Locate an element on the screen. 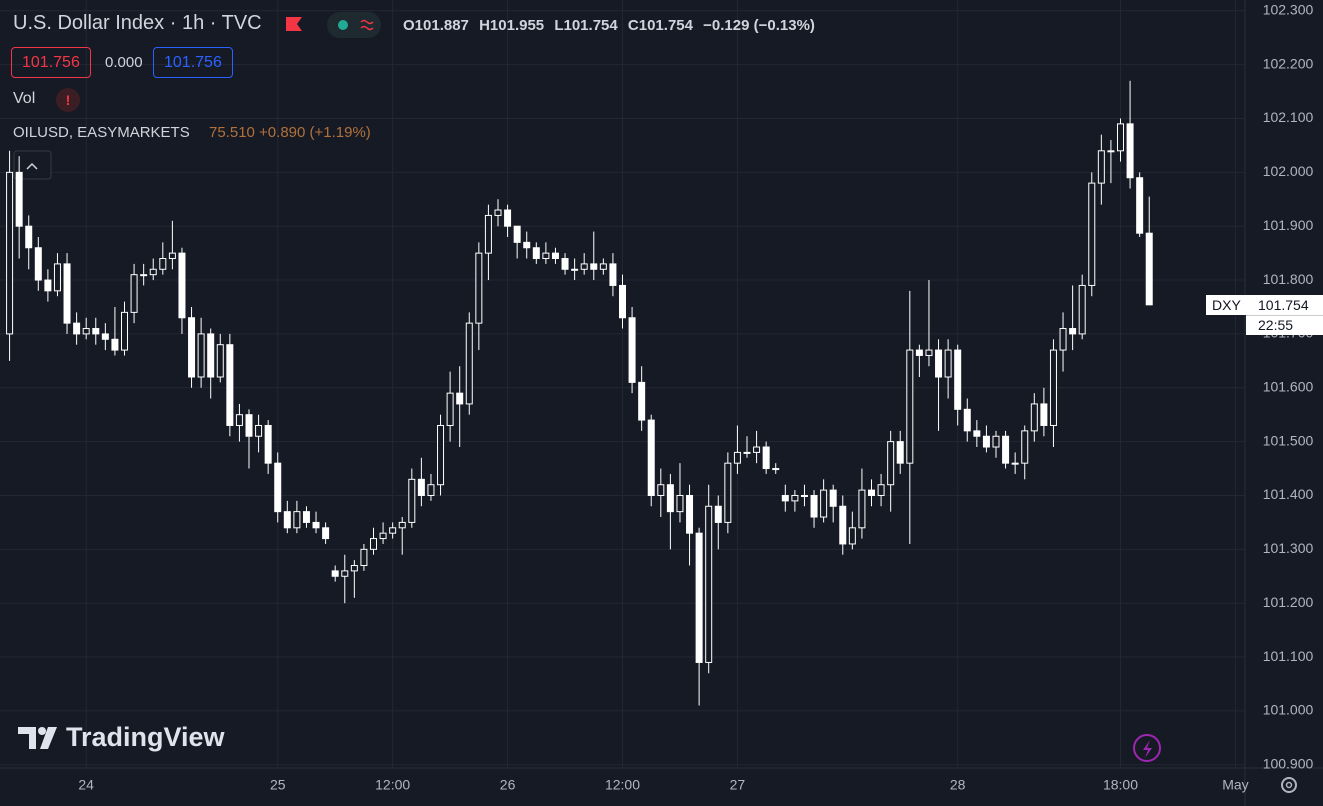 This screenshot has width=1323, height=806. ohlc-label: H is located at coordinates (484, 25).